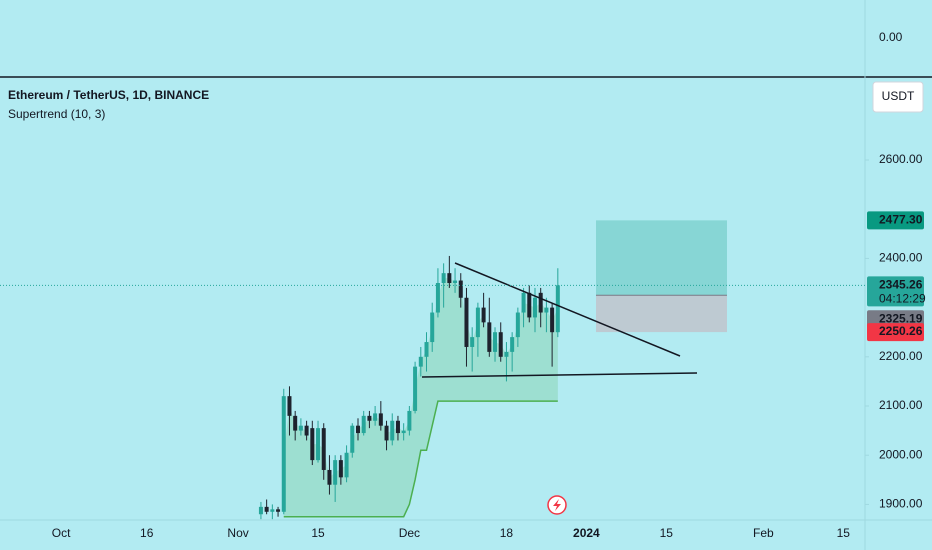 Image resolution: width=932 pixels, height=550 pixels. What do you see at coordinates (902, 299) in the screenshot?
I see `countdown-label: 04:12:29` at bounding box center [902, 299].